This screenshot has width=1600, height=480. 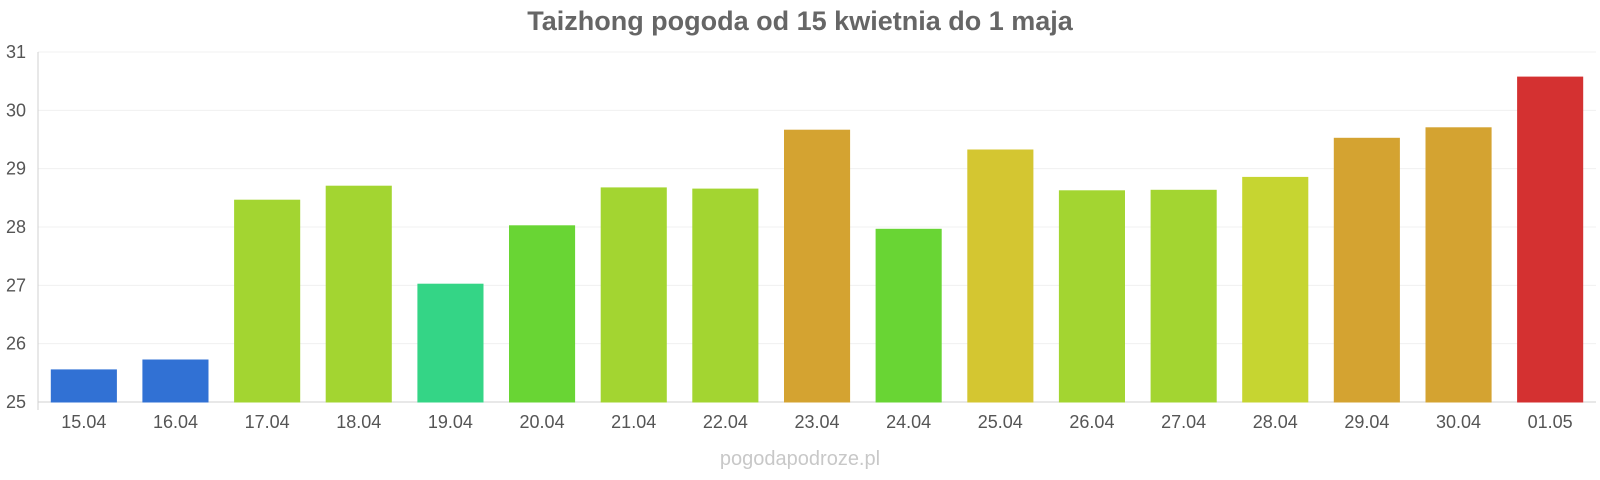 I want to click on x-tick-label: 16.04, so click(x=175, y=422).